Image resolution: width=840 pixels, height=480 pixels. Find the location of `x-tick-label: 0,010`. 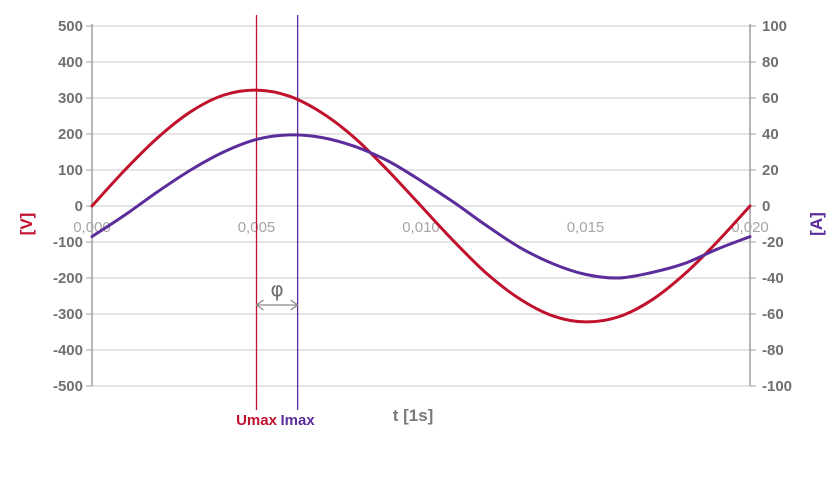

x-tick-label: 0,010 is located at coordinates (421, 227).